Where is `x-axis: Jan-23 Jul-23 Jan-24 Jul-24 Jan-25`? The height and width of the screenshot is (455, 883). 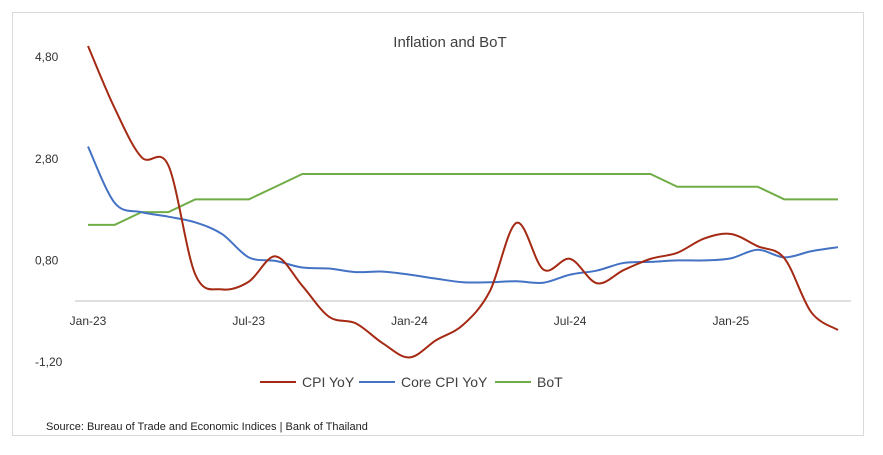
x-axis: Jan-23 Jul-23 Jan-24 Jul-24 Jan-25 is located at coordinates (410, 321).